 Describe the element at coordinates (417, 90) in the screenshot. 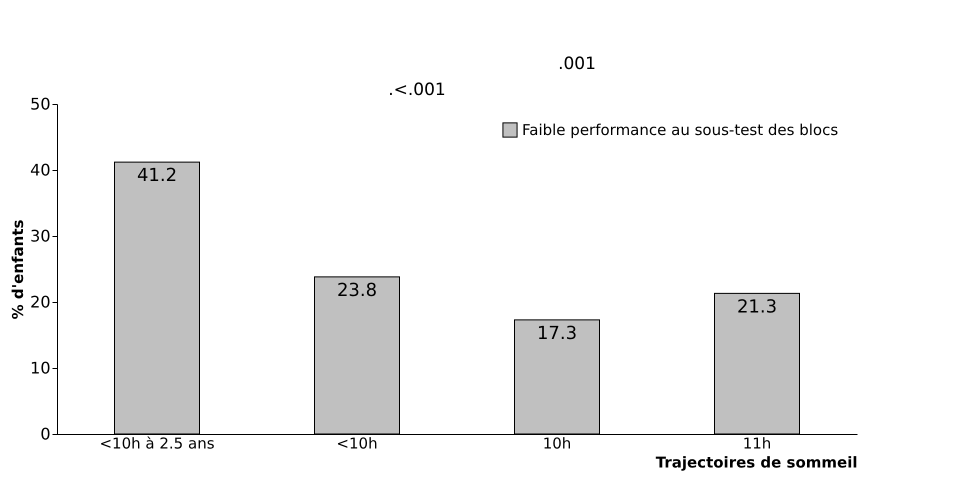

I see `text: .<.001` at that location.